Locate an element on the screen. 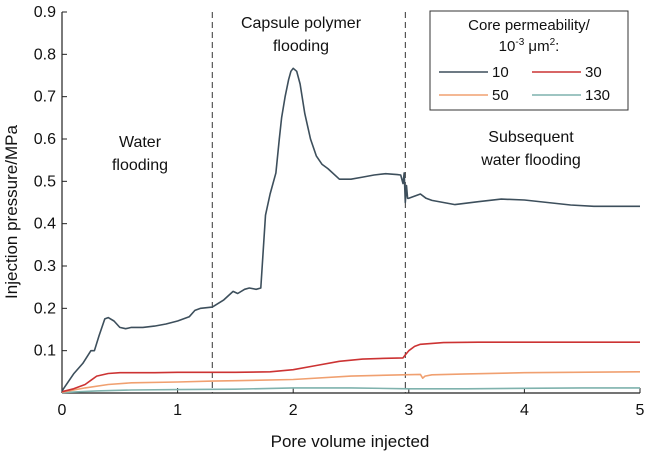  annotation-water-flooding: Water flooding is located at coordinates (140, 154).